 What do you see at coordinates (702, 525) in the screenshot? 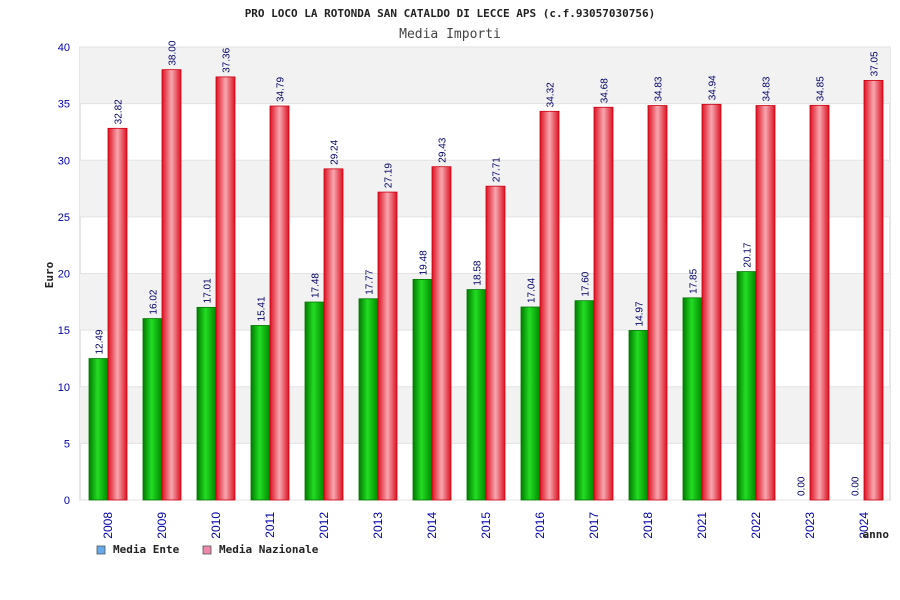
I see `x-tick-label: 2021` at bounding box center [702, 525].